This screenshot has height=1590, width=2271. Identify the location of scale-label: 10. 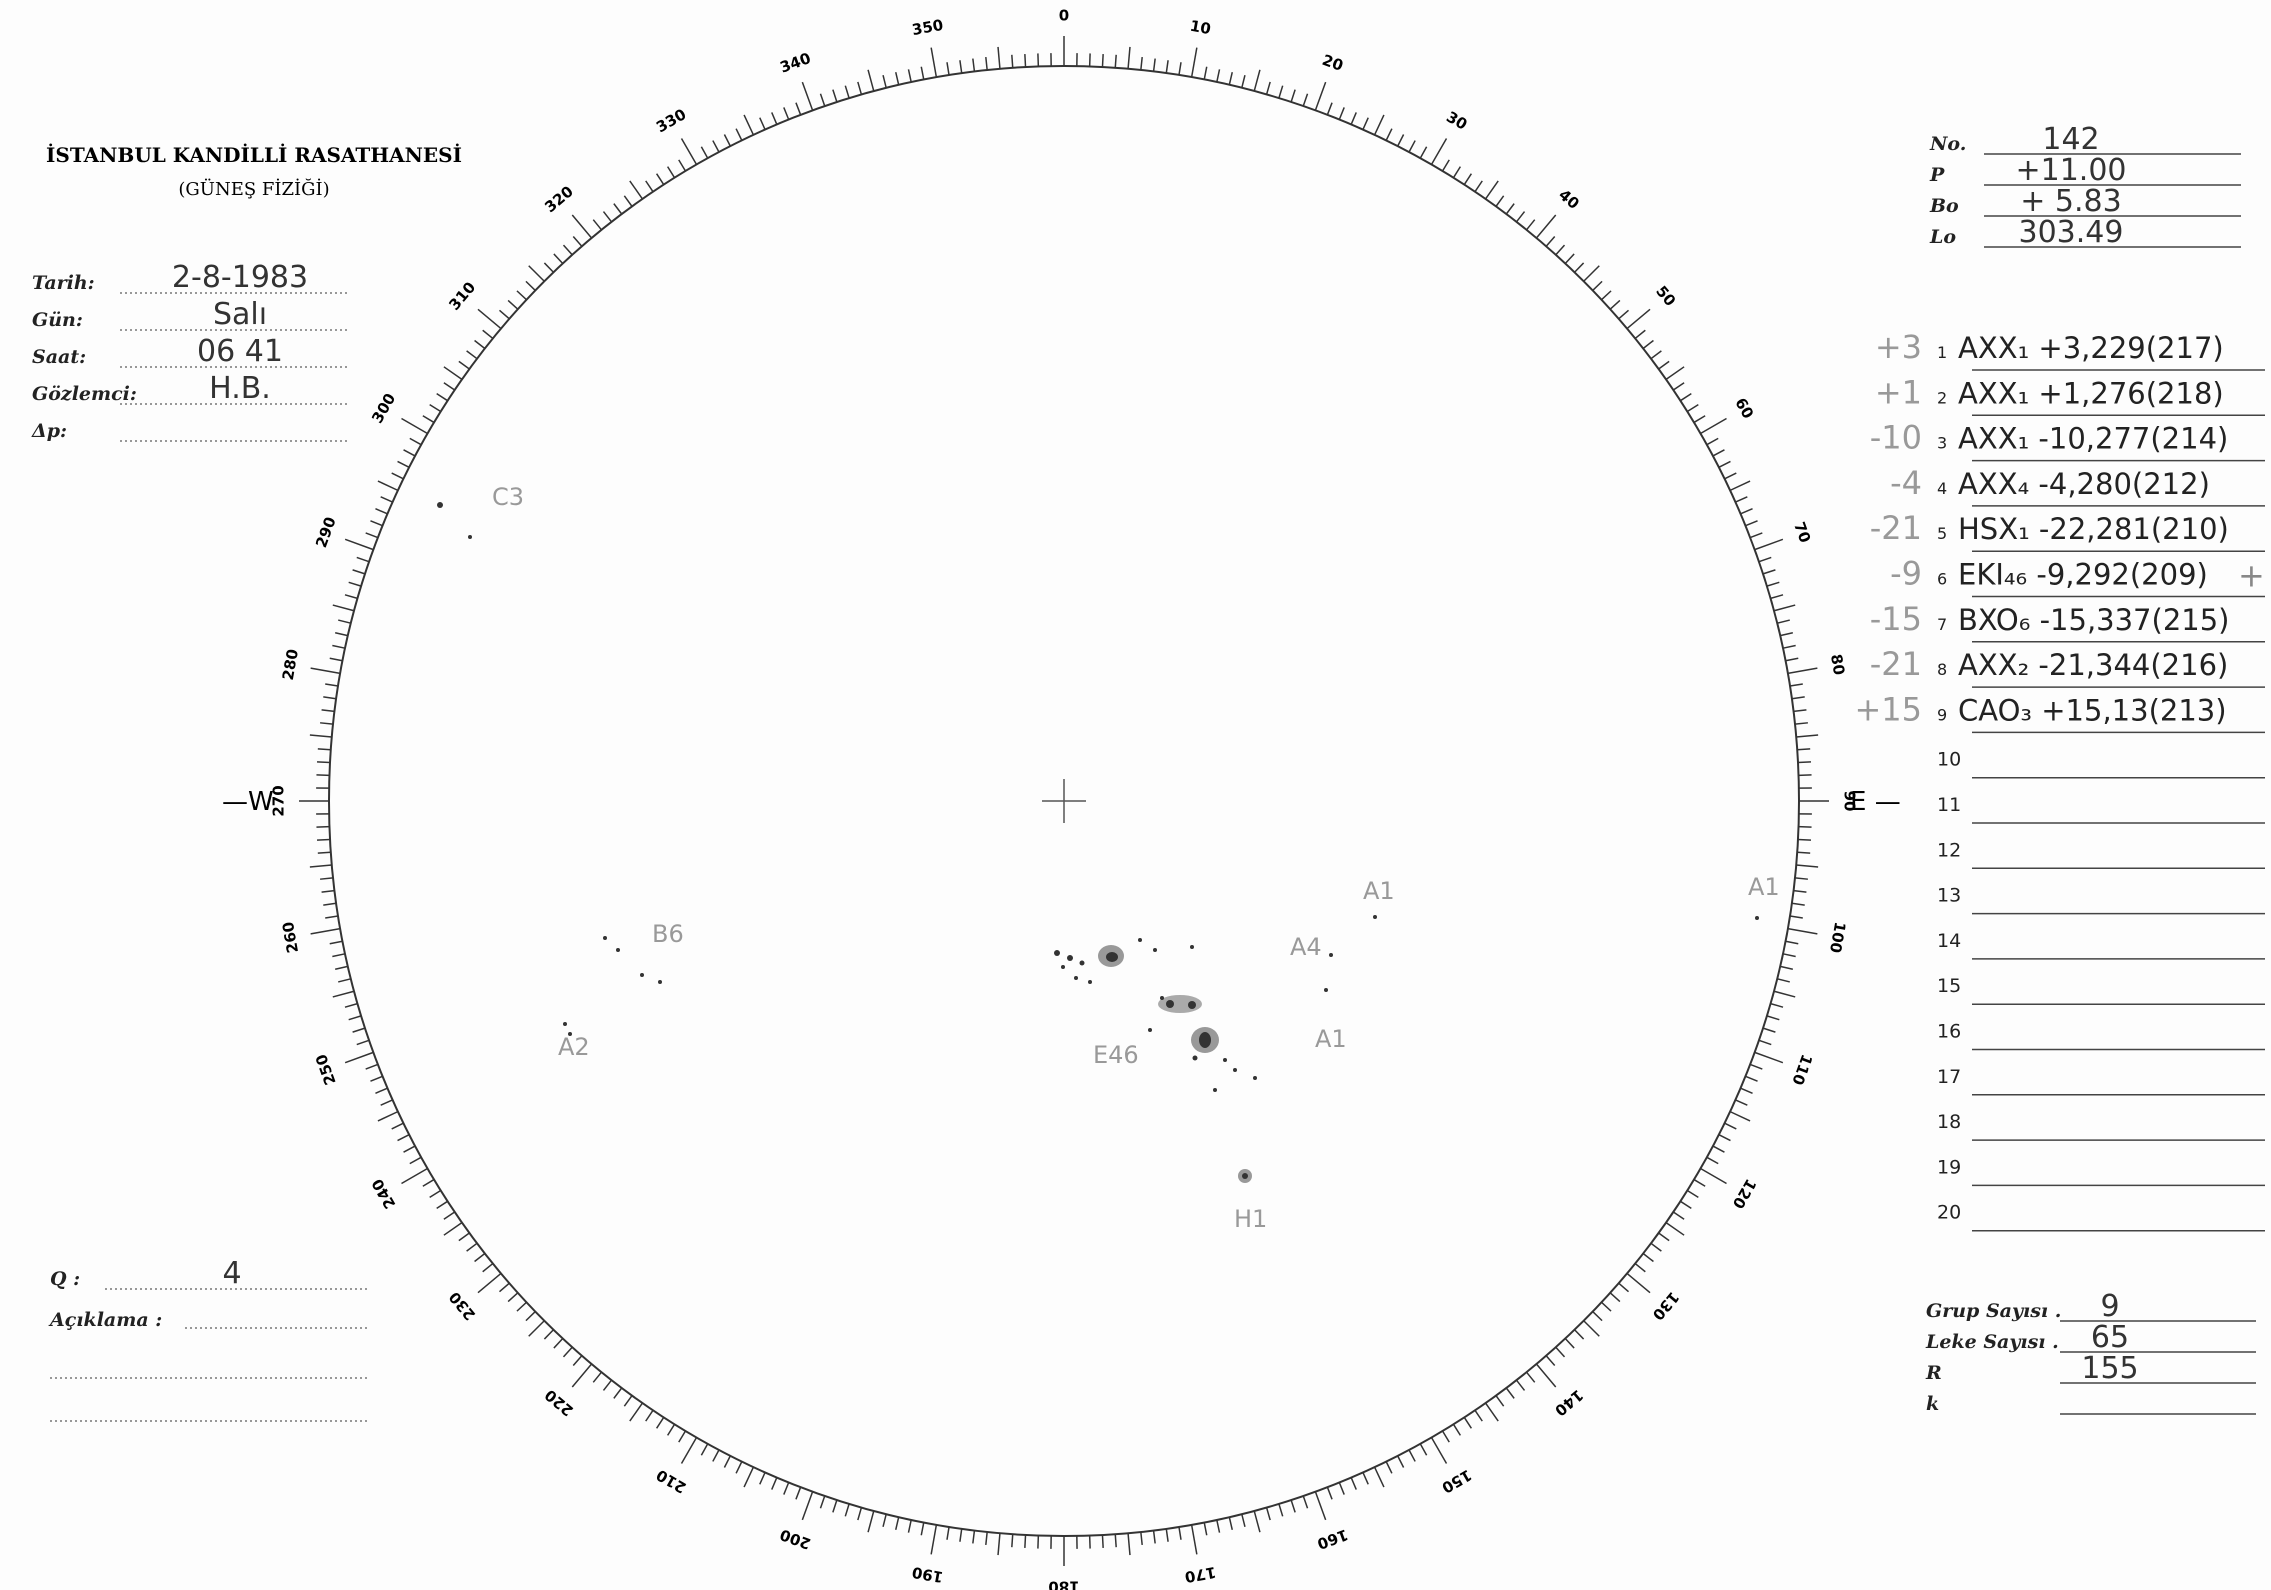
(1201, 27).